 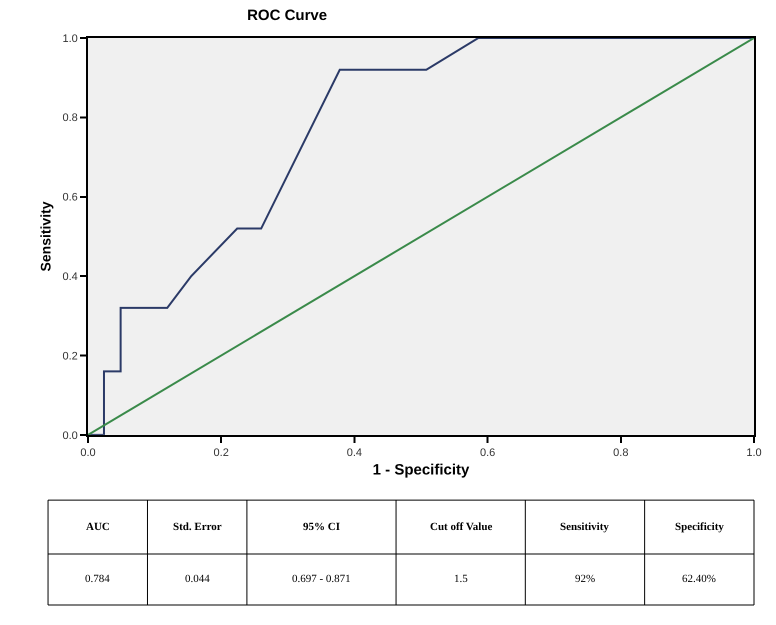 What do you see at coordinates (97, 579) in the screenshot?
I see `text: 0.784` at bounding box center [97, 579].